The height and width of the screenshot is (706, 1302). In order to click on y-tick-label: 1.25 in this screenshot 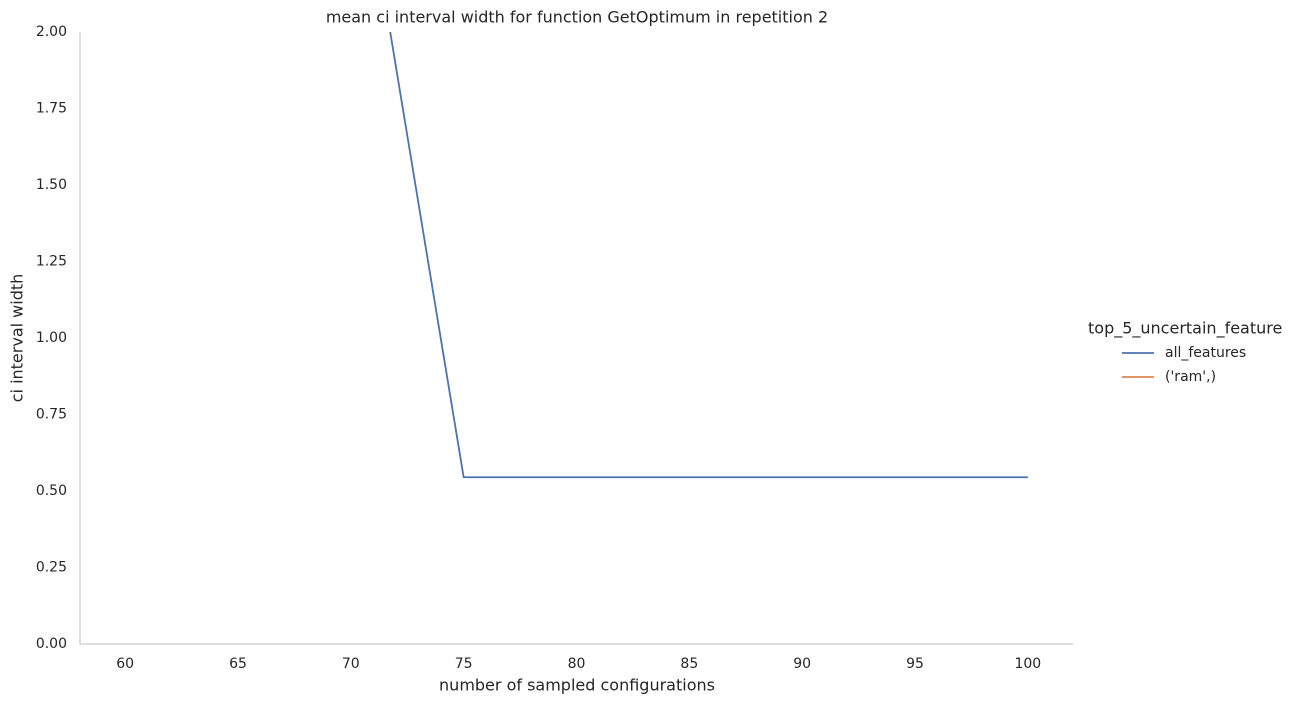, I will do `click(51, 262)`.